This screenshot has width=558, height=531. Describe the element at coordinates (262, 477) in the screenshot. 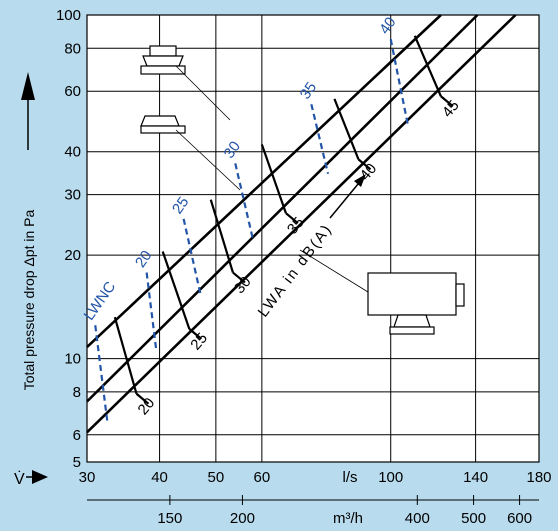

I see `x-tick-label: 60` at that location.